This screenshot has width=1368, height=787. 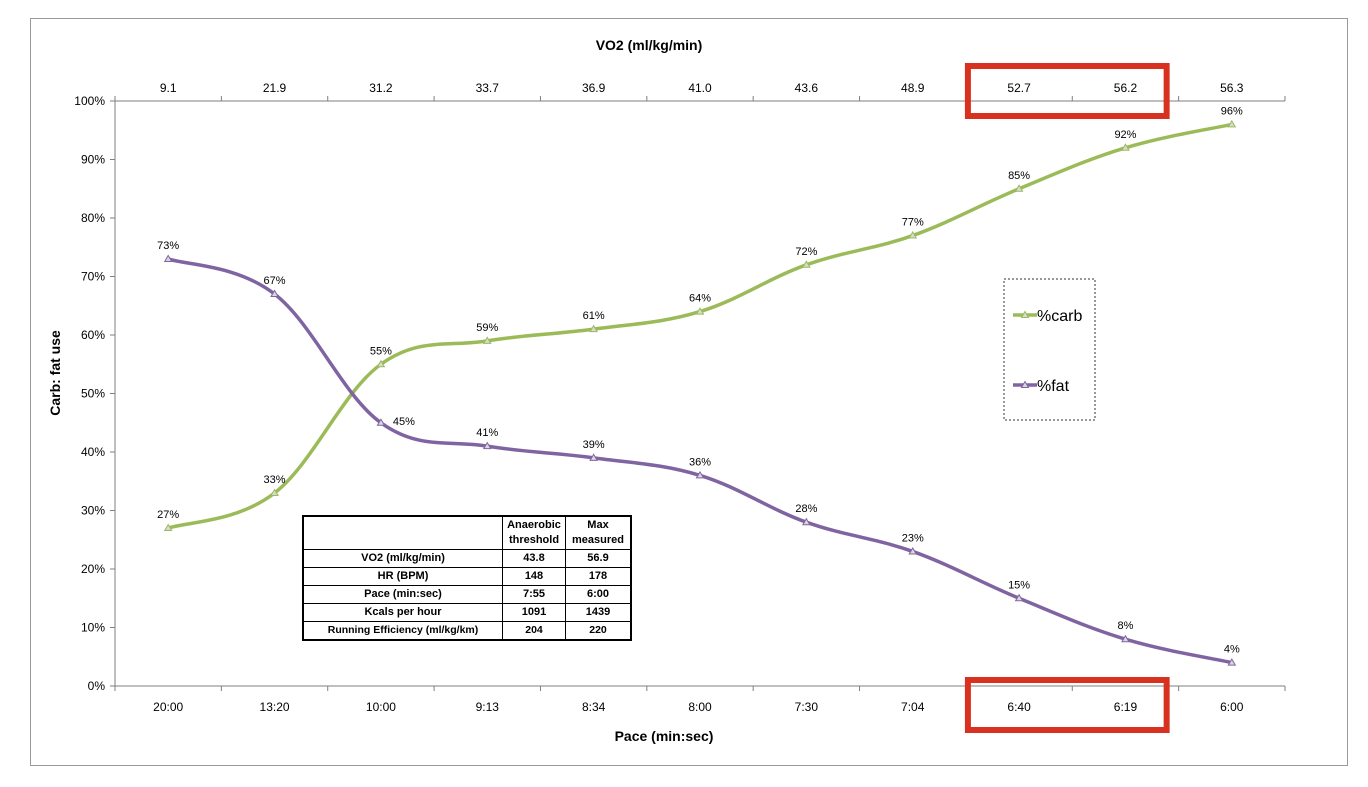 I want to click on y-axis-title: Carb: fat use, so click(x=55, y=373).